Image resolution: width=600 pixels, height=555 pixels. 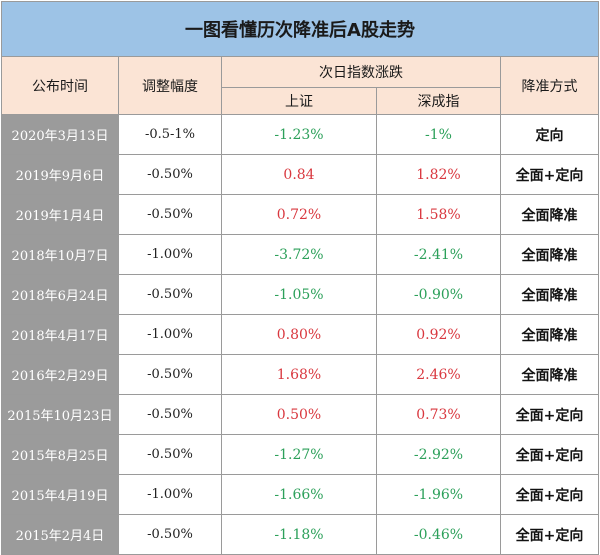 I want to click on cell-date: 2019年1月4日, so click(x=60, y=214).